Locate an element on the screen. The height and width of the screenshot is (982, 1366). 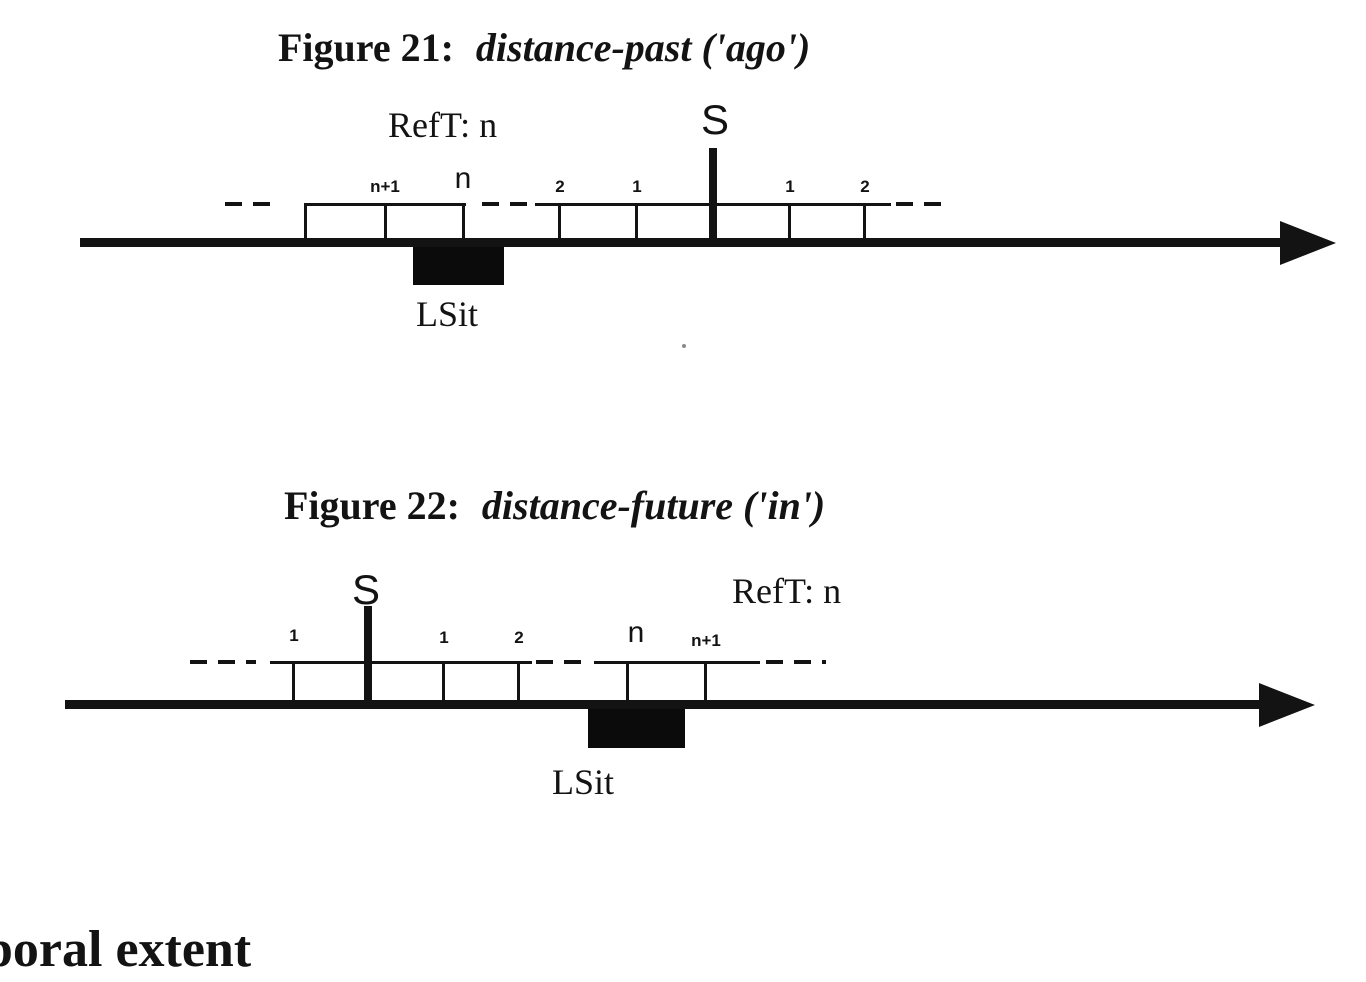
figure-21-caption-prefix: Figure 21: is located at coordinates (366, 47).